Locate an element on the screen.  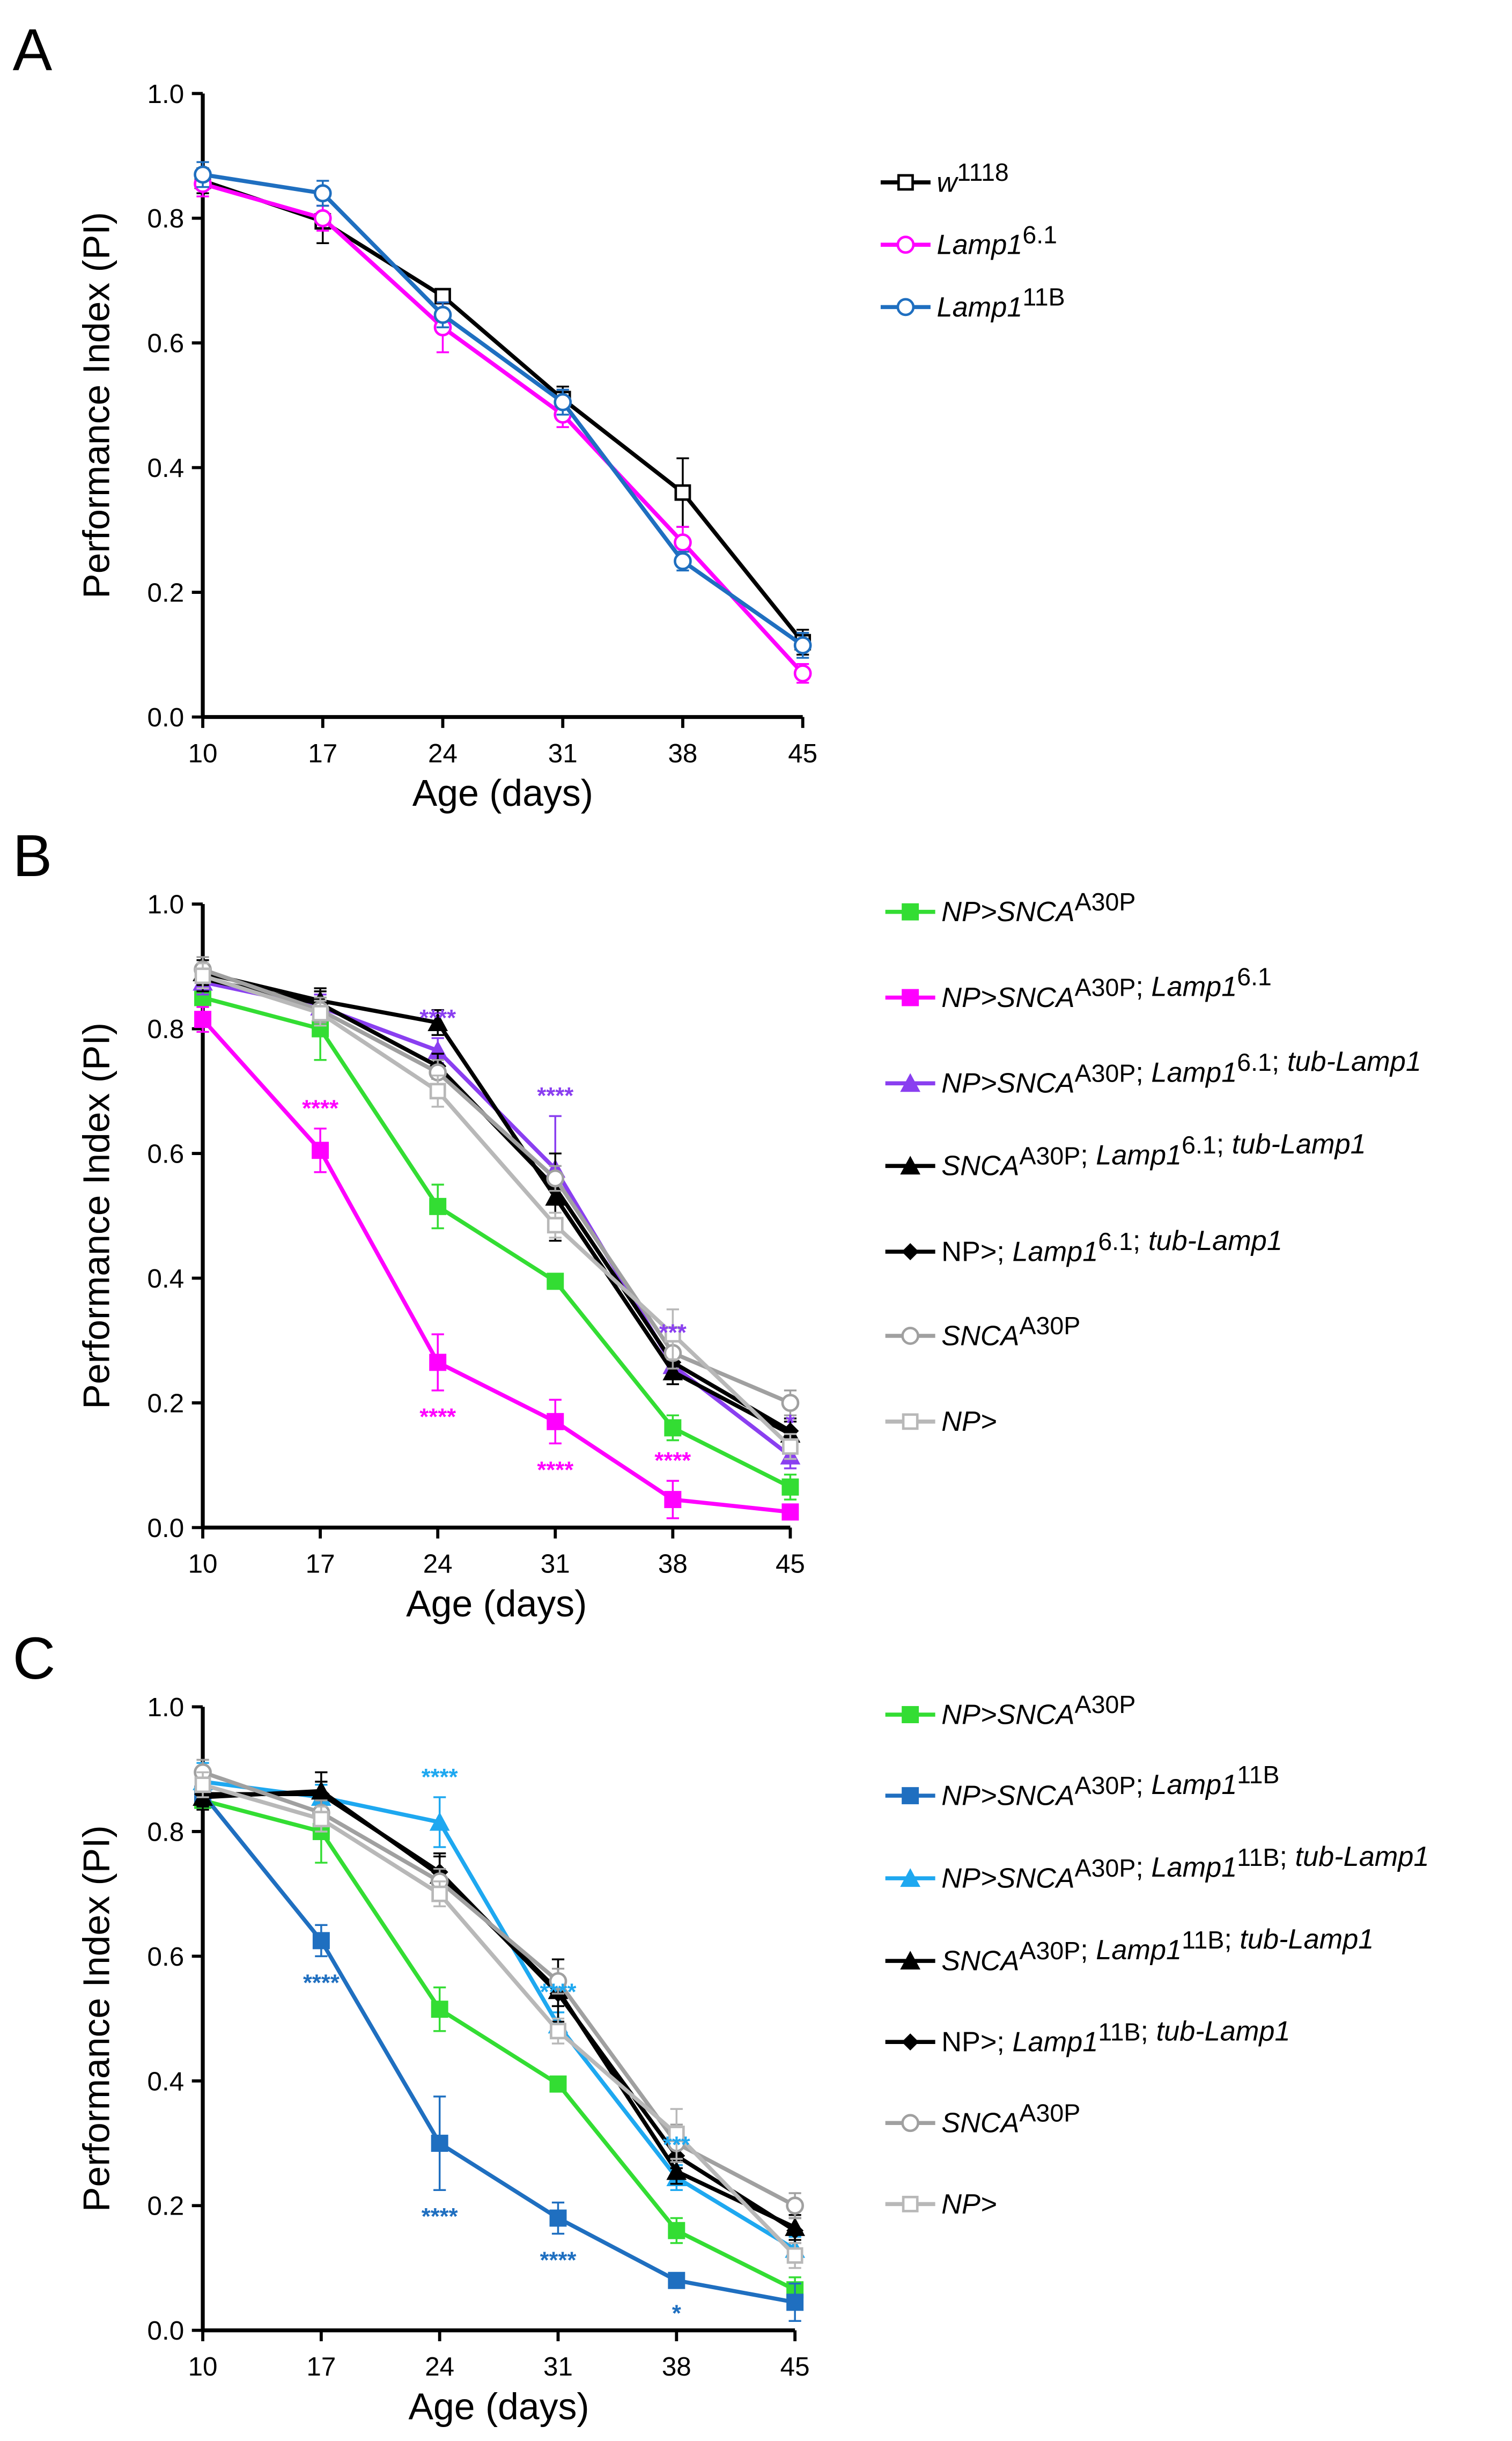
legend-entry: SNCAA30P is located at coordinates (1010, 2118).